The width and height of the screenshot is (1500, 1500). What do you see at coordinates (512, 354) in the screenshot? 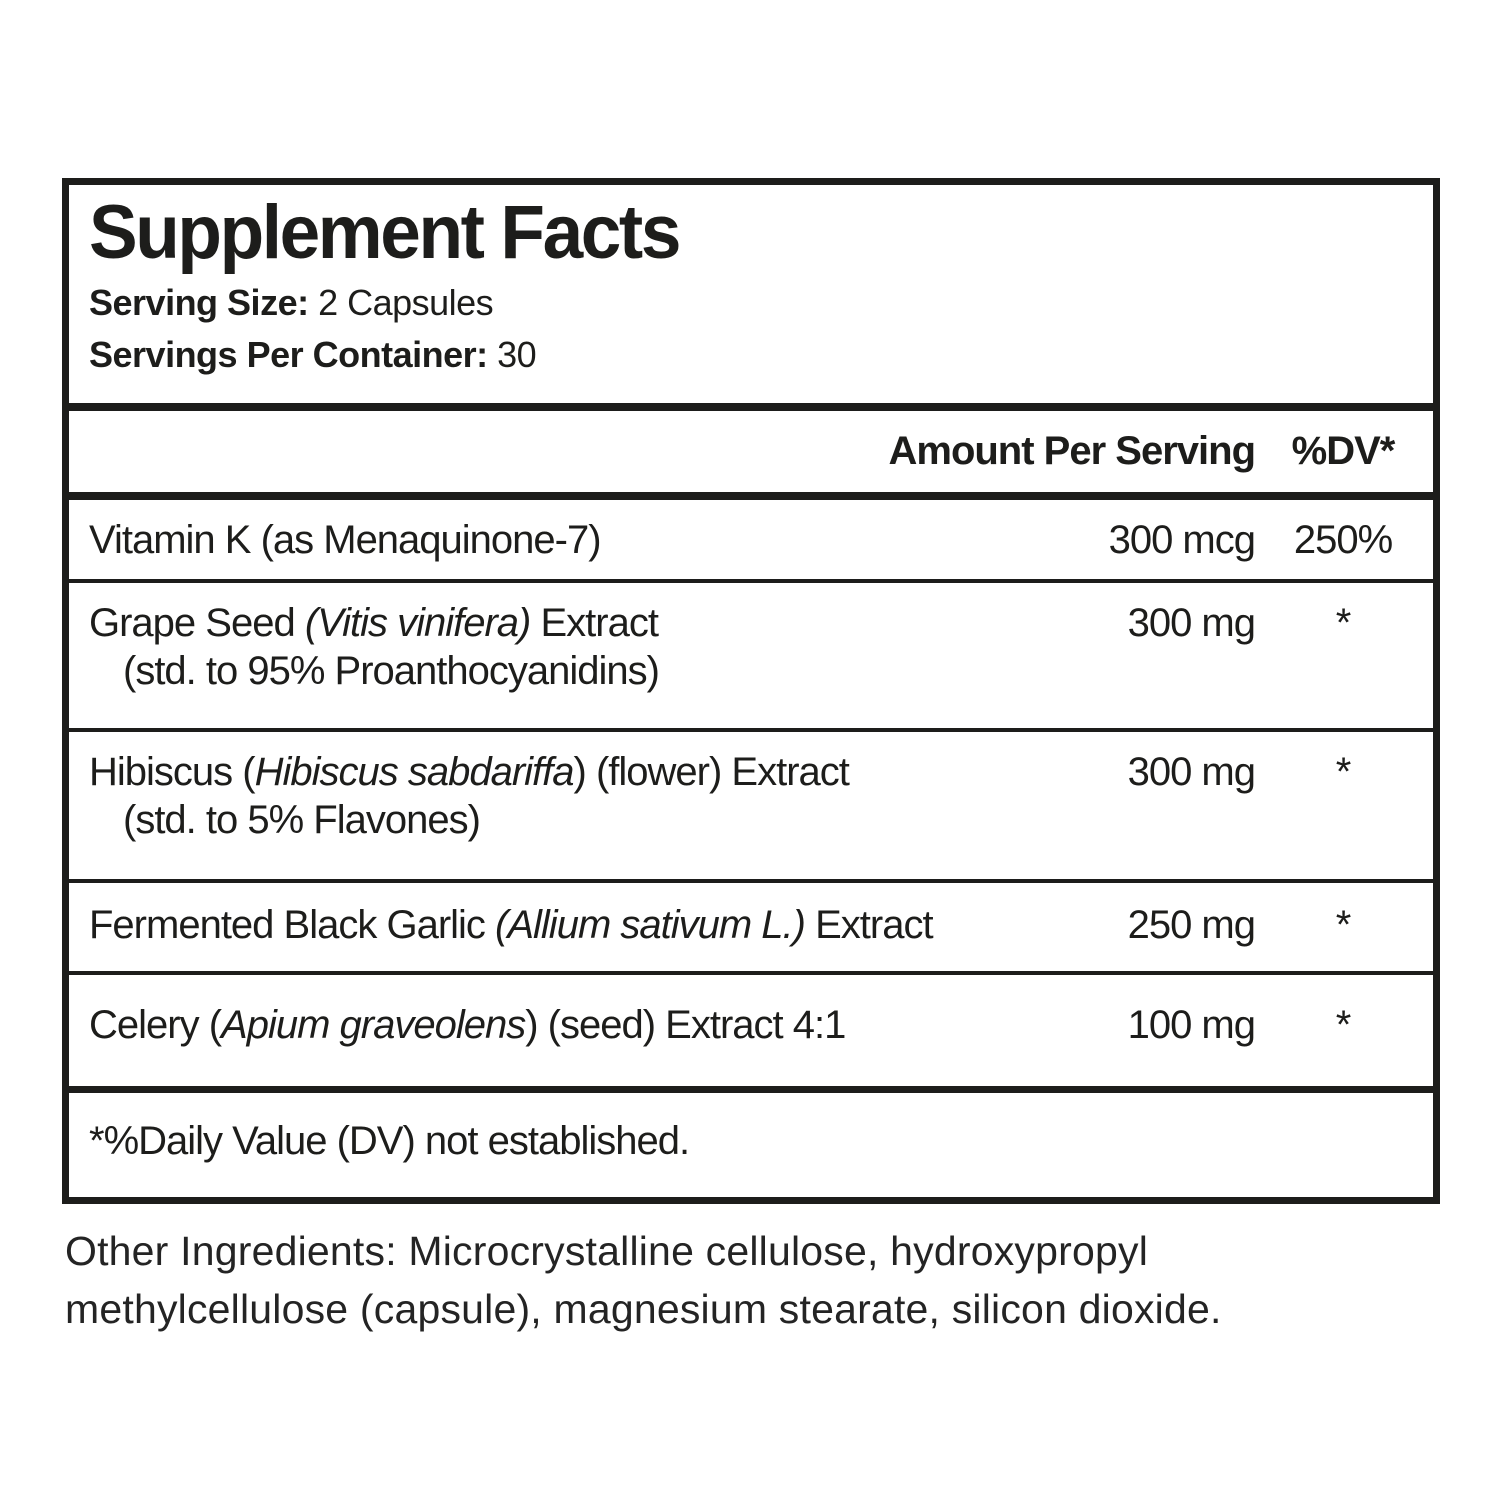
I see `servings-per-container-value: 30` at bounding box center [512, 354].